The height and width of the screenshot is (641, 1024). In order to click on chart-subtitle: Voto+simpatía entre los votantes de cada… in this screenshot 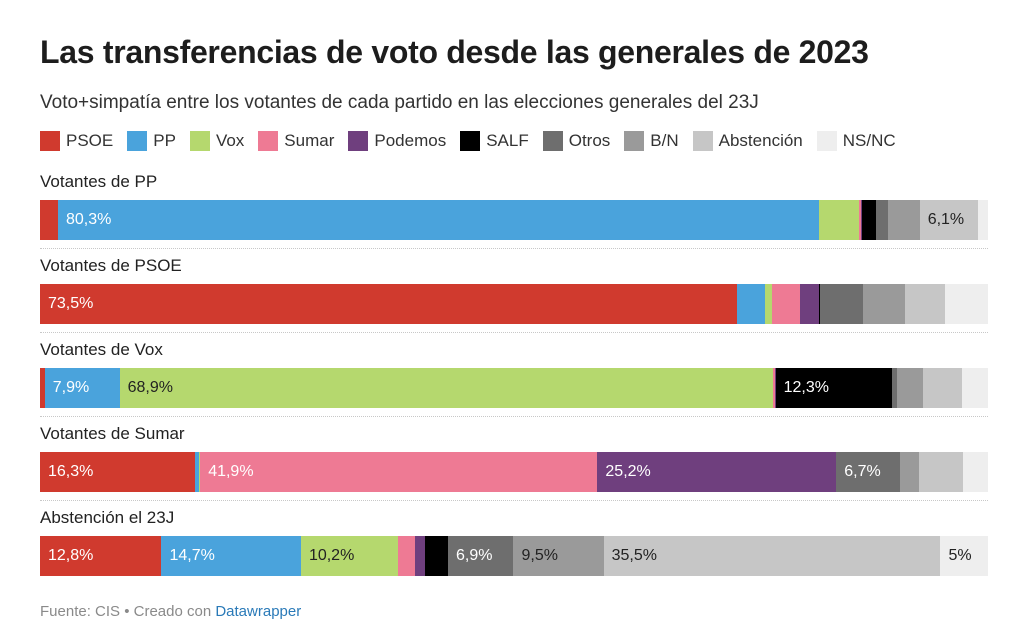, I will do `click(399, 102)`.